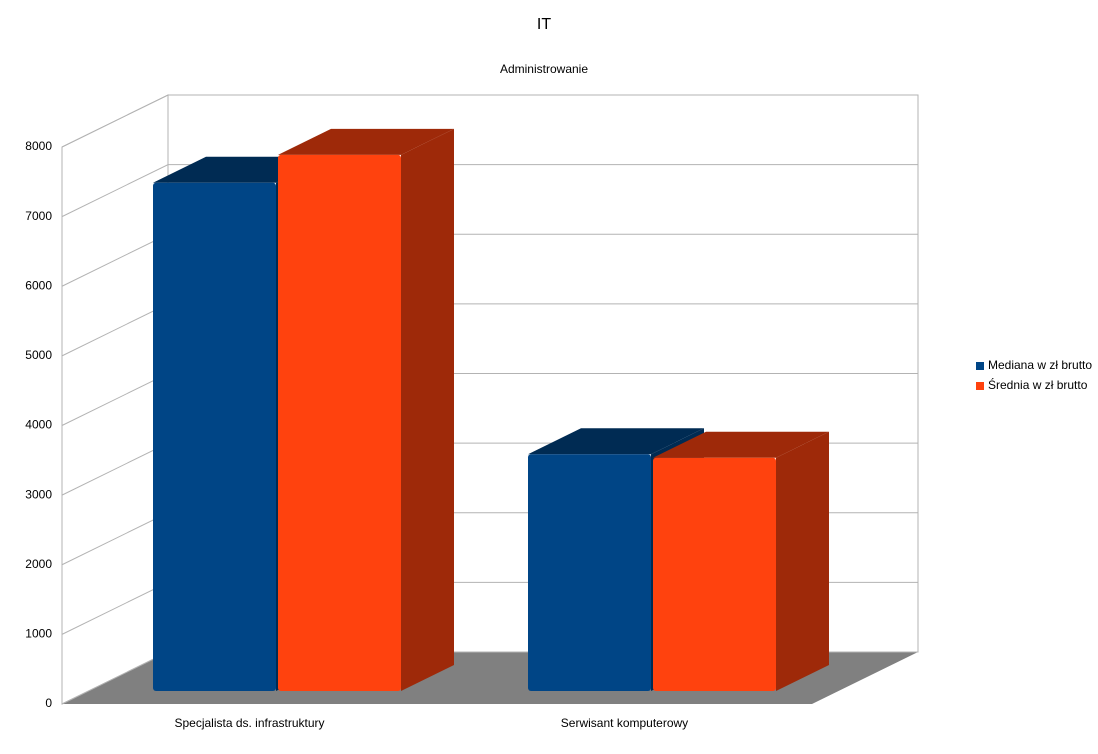 The width and height of the screenshot is (1098, 754). I want to click on legend-label: Średnia w zł brutto, so click(1038, 384).